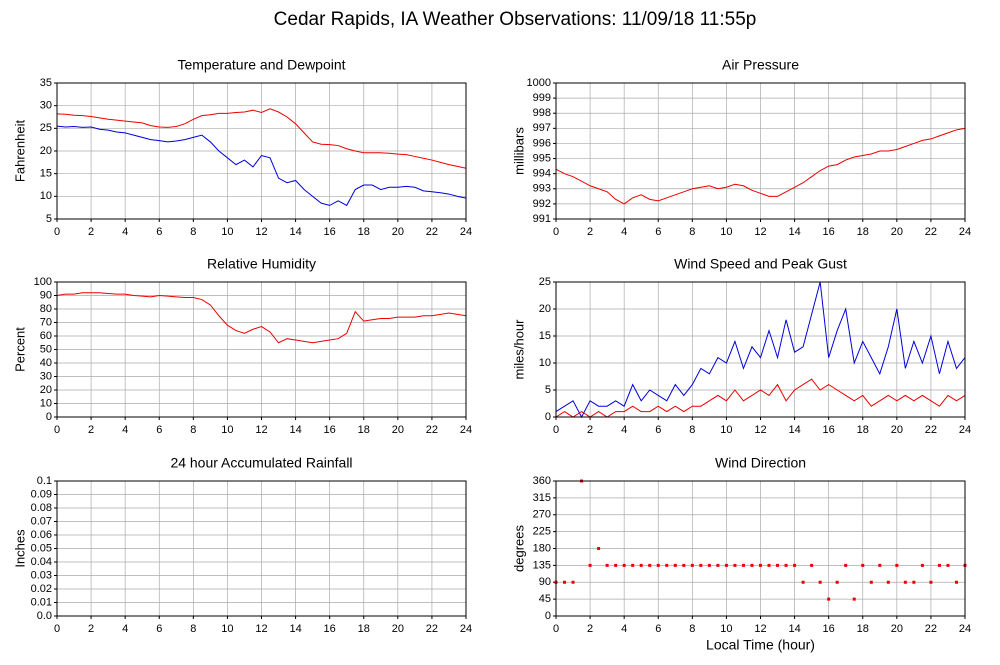  I want to click on y-axis-label: millibars, so click(518, 151).